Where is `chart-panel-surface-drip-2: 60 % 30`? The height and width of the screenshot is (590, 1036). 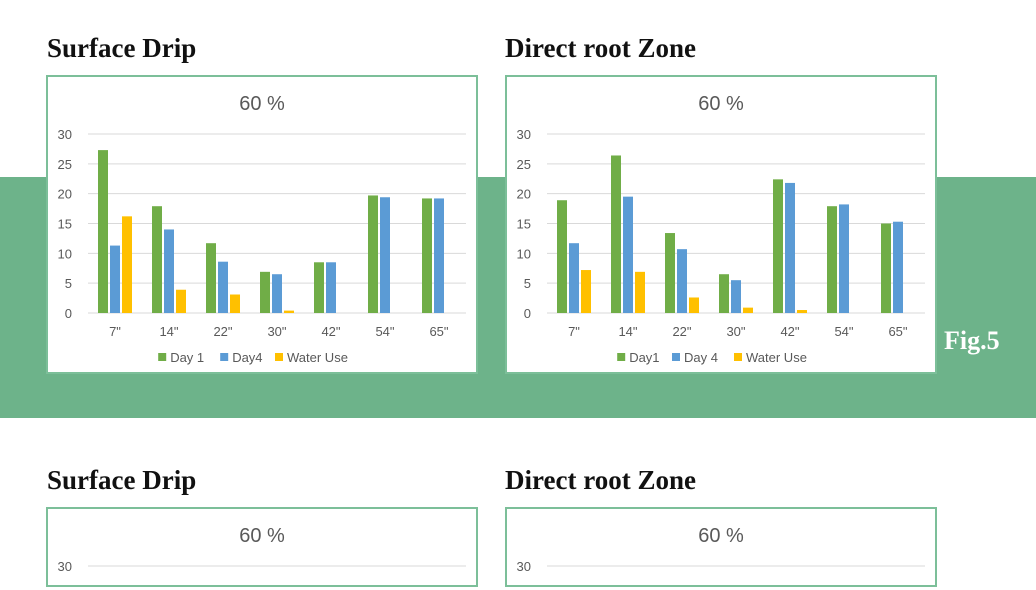
chart-panel-surface-drip-2: 60 % 30 is located at coordinates (262, 547).